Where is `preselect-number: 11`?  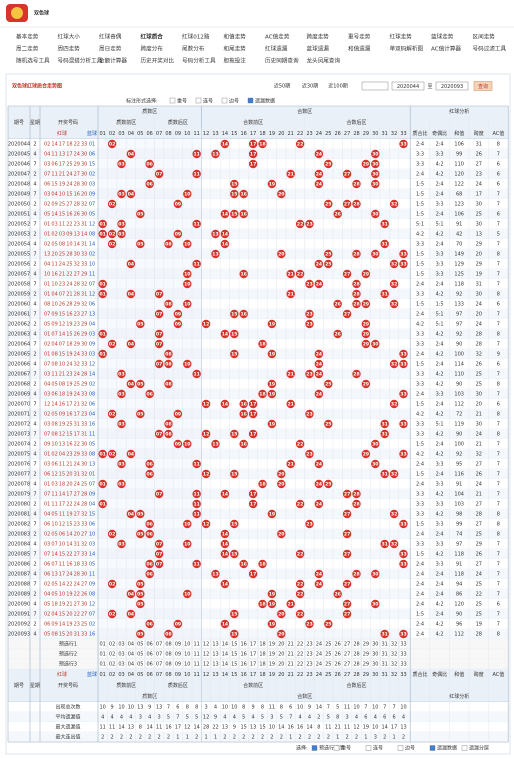
preselect-number: 11 is located at coordinates (197, 665).